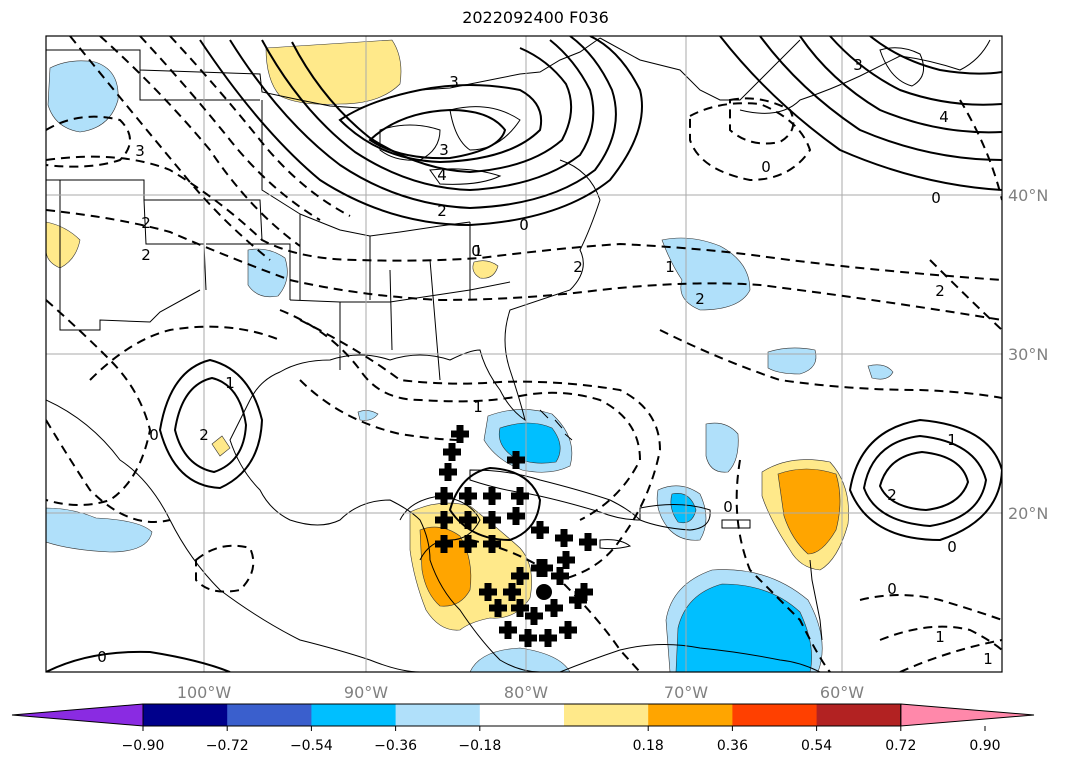 The height and width of the screenshot is (765, 1071). I want to click on colorbar-tick-label: 0.54, so click(816, 746).